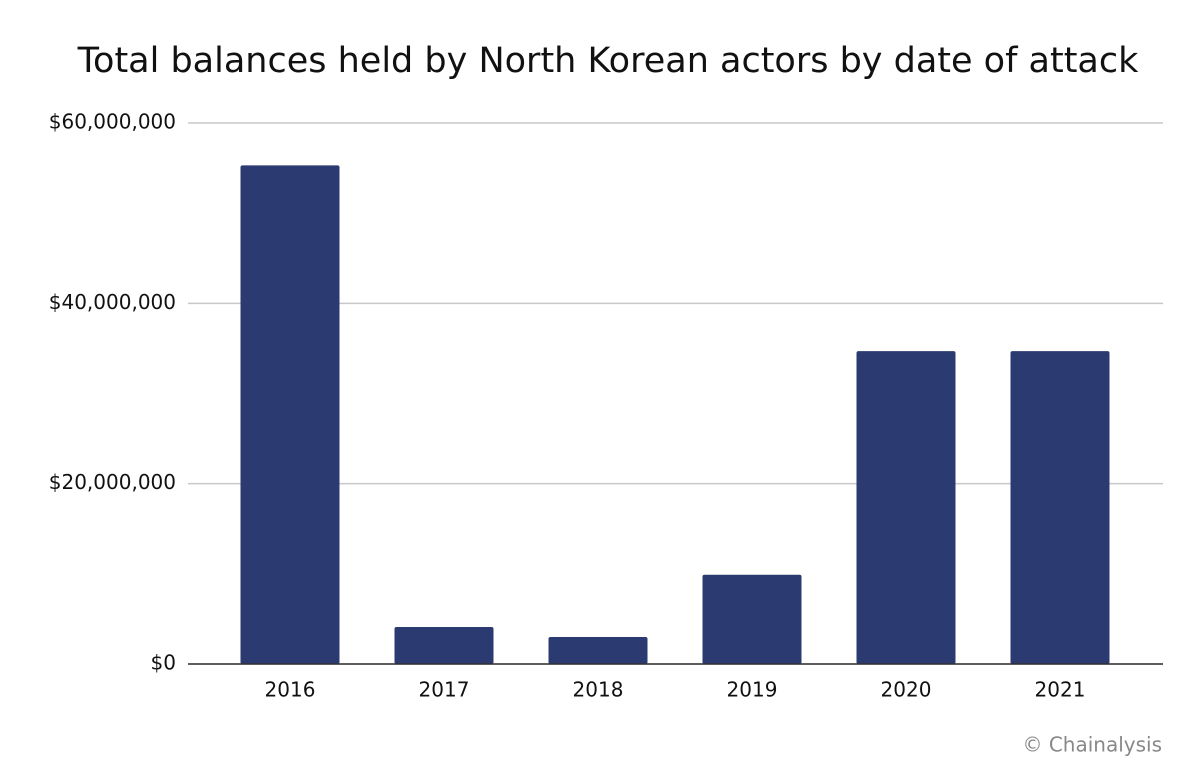 This screenshot has width=1200, height=784. Describe the element at coordinates (1060, 690) in the screenshot. I see `x-tick-label: 2021` at that location.